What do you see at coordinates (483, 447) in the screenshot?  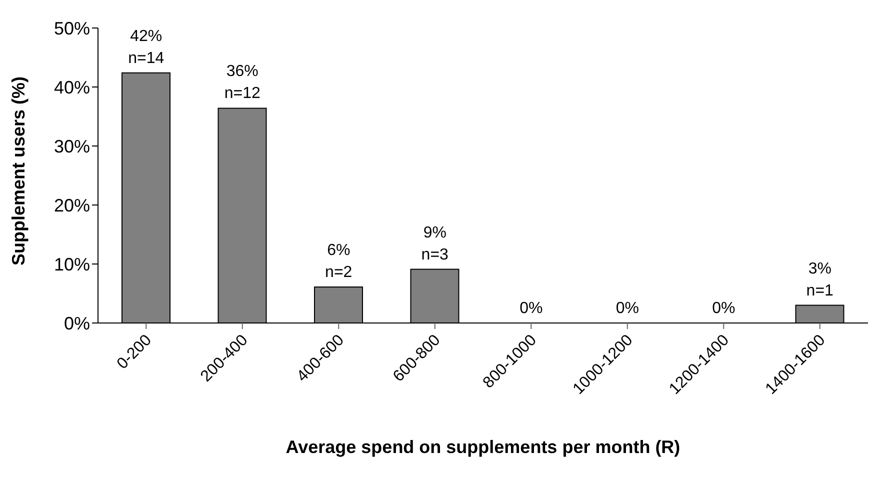 I see `x-axis-title: Average spend on supplements per month (R)` at bounding box center [483, 447].